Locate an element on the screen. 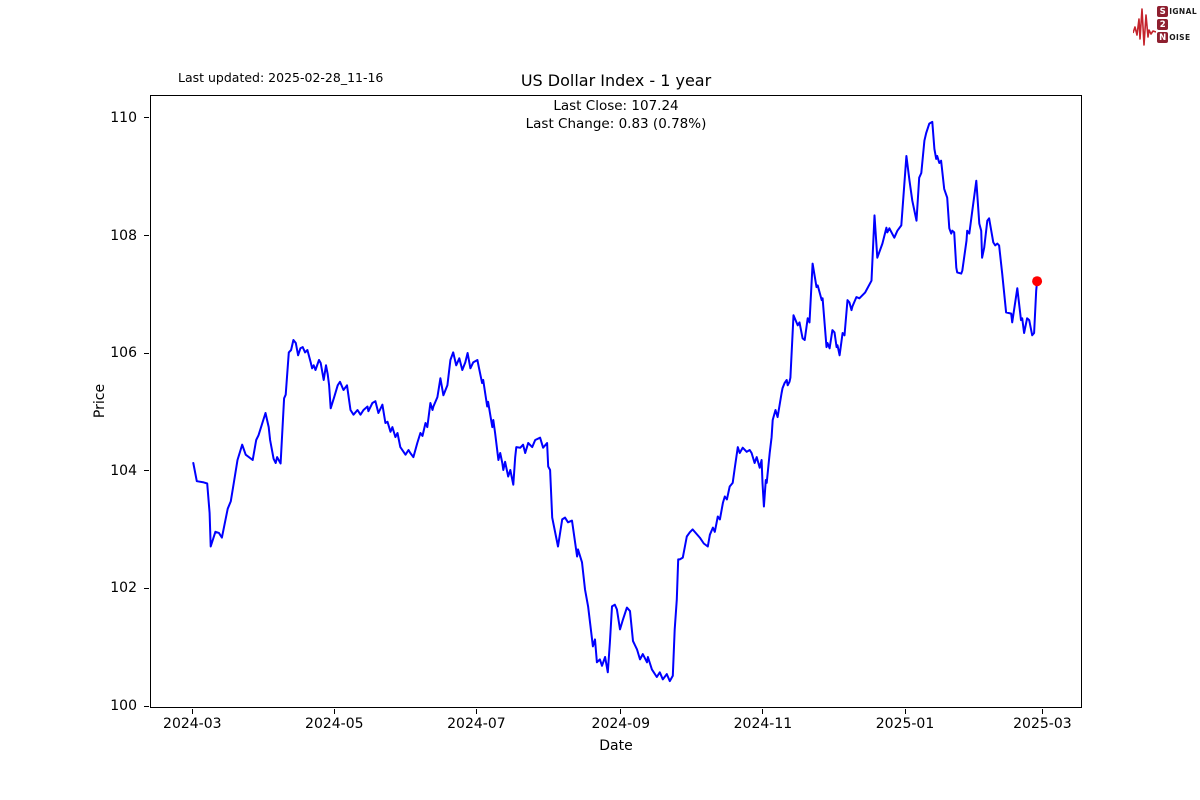 The height and width of the screenshot is (800, 1200). x-tick-label: 2025-03 is located at coordinates (1042, 724).